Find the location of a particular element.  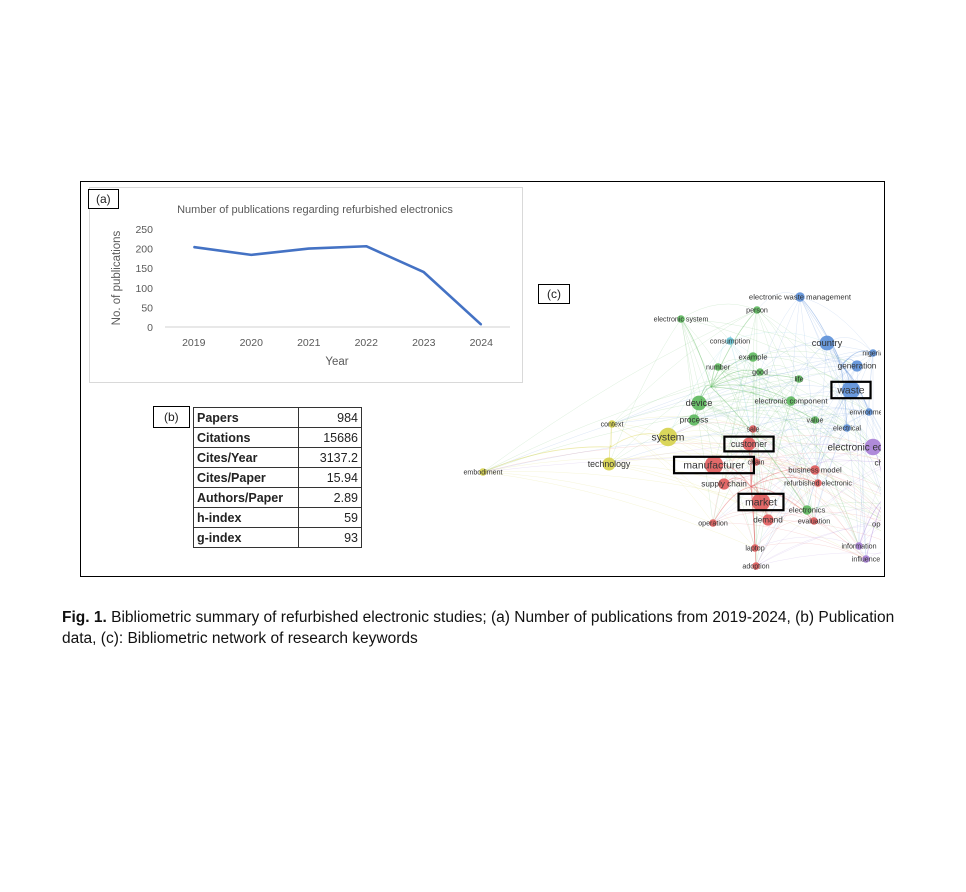

y-tick-label: 100 is located at coordinates (144, 289).